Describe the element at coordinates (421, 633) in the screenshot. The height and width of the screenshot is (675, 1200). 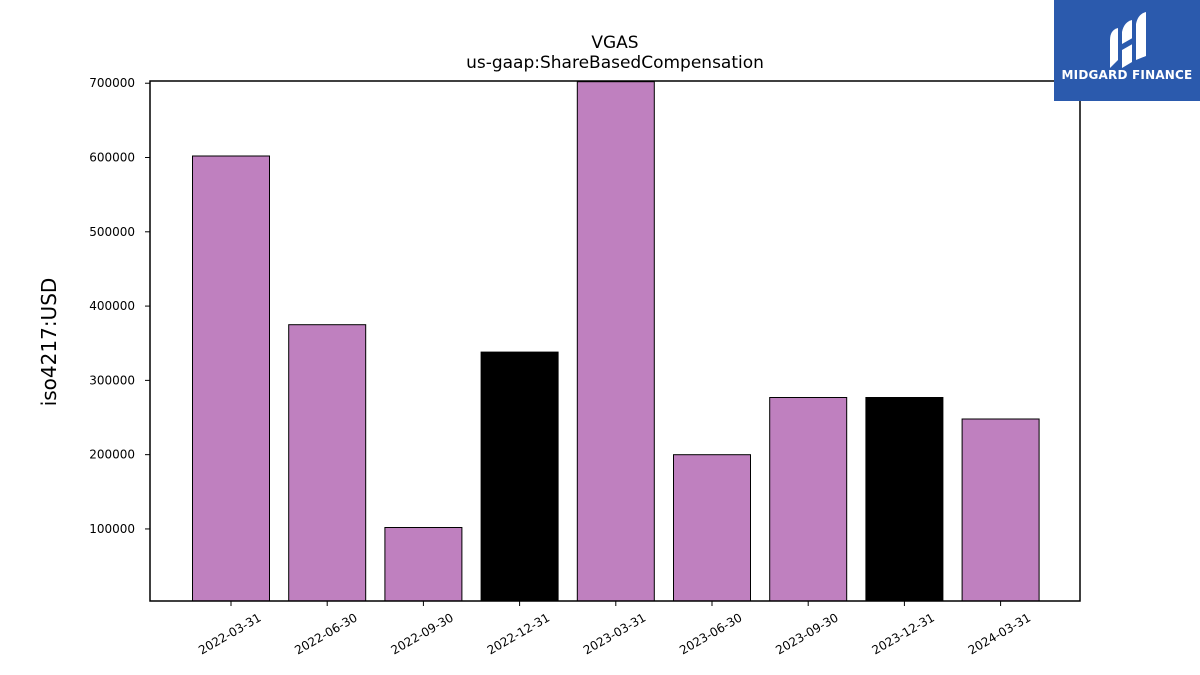
I see `x-tick-label: 2022-09-30` at that location.